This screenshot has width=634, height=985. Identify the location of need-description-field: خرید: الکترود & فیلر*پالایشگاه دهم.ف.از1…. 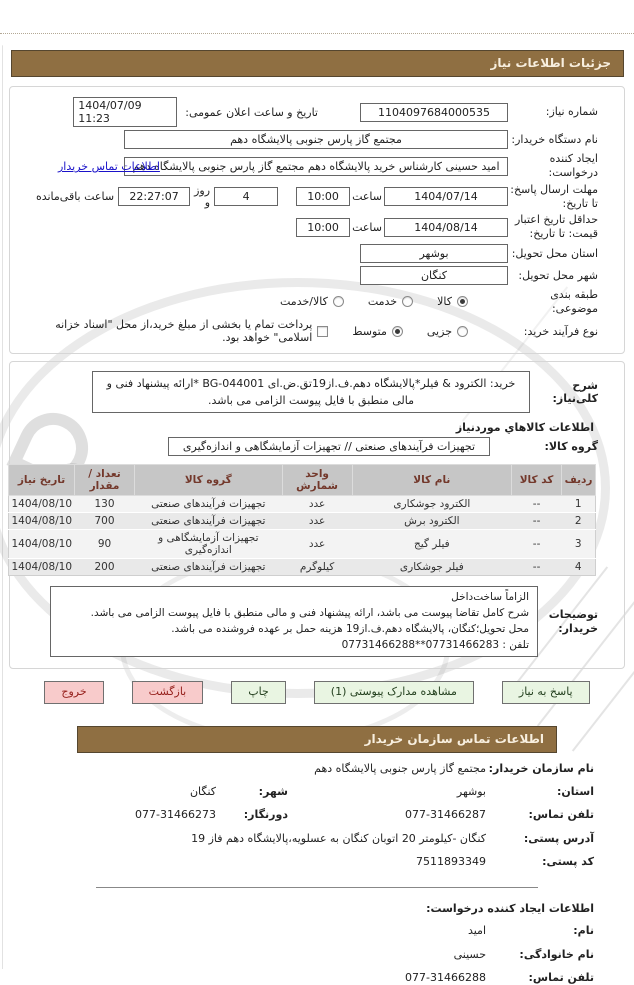
(311, 392).